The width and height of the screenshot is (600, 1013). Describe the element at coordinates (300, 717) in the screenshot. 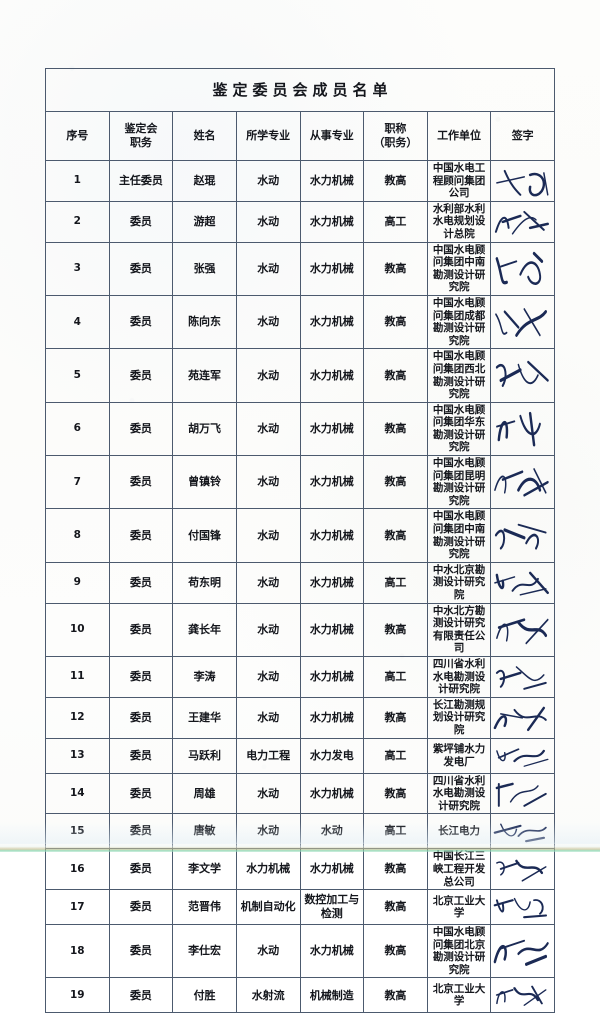

I see `table-row: 12 委员 王建华 水动 水力机械 教高 长江勘测规划设计研究院` at that location.